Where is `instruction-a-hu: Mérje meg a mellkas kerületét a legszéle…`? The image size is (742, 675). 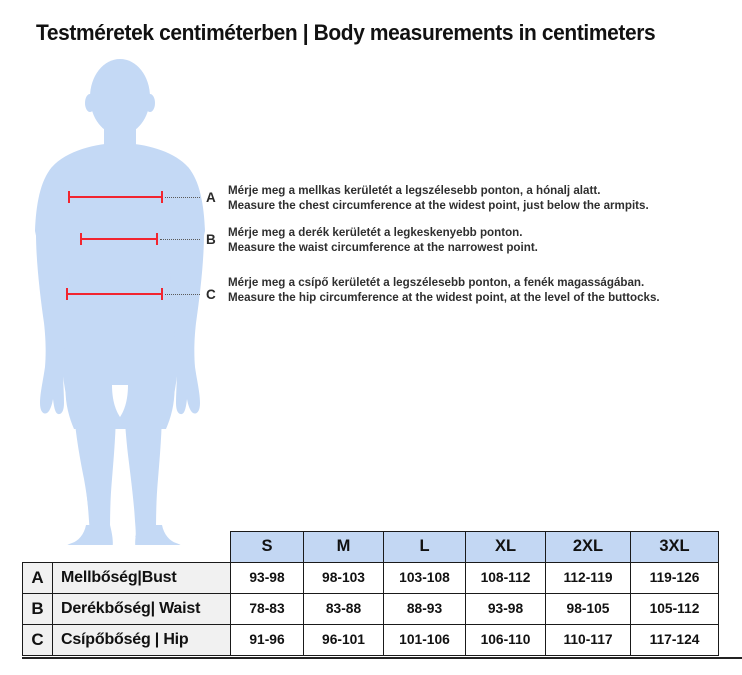 instruction-a-hu: Mérje meg a mellkas kerületét a legszéle… is located at coordinates (414, 190).